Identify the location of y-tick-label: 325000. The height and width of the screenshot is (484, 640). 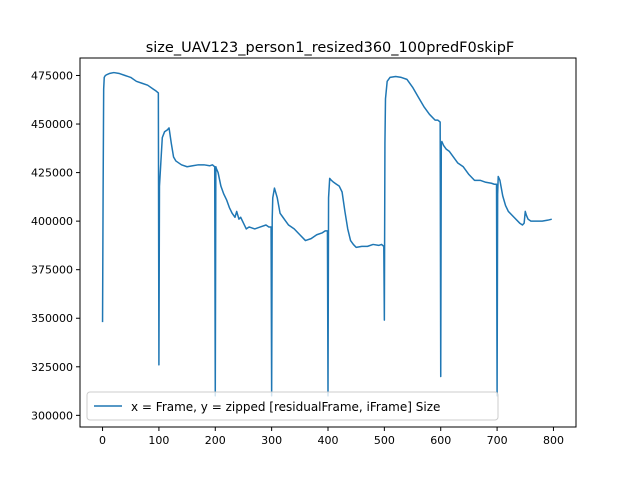
(52, 367).